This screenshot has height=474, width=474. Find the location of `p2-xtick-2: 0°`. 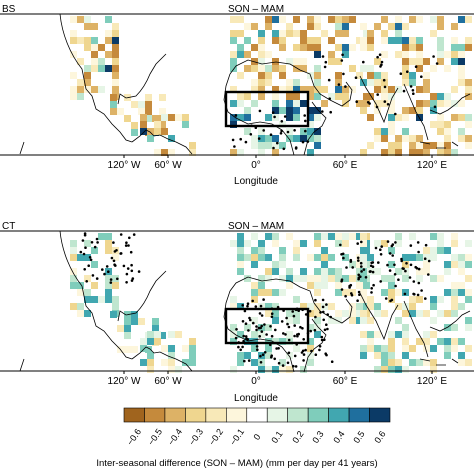

p2-xtick-2: 0° is located at coordinates (256, 381).